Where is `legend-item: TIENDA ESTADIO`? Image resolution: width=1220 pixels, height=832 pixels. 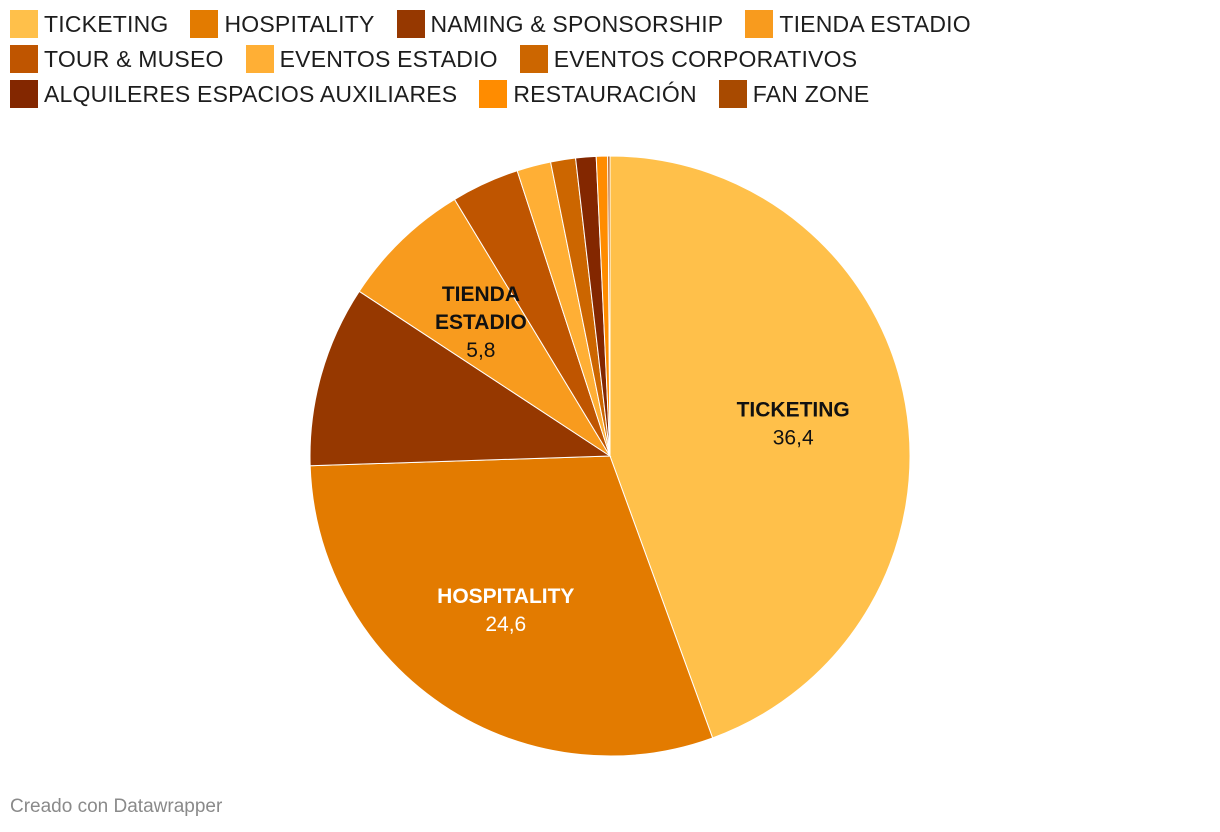
legend-item: TIENDA ESTADIO is located at coordinates (858, 24).